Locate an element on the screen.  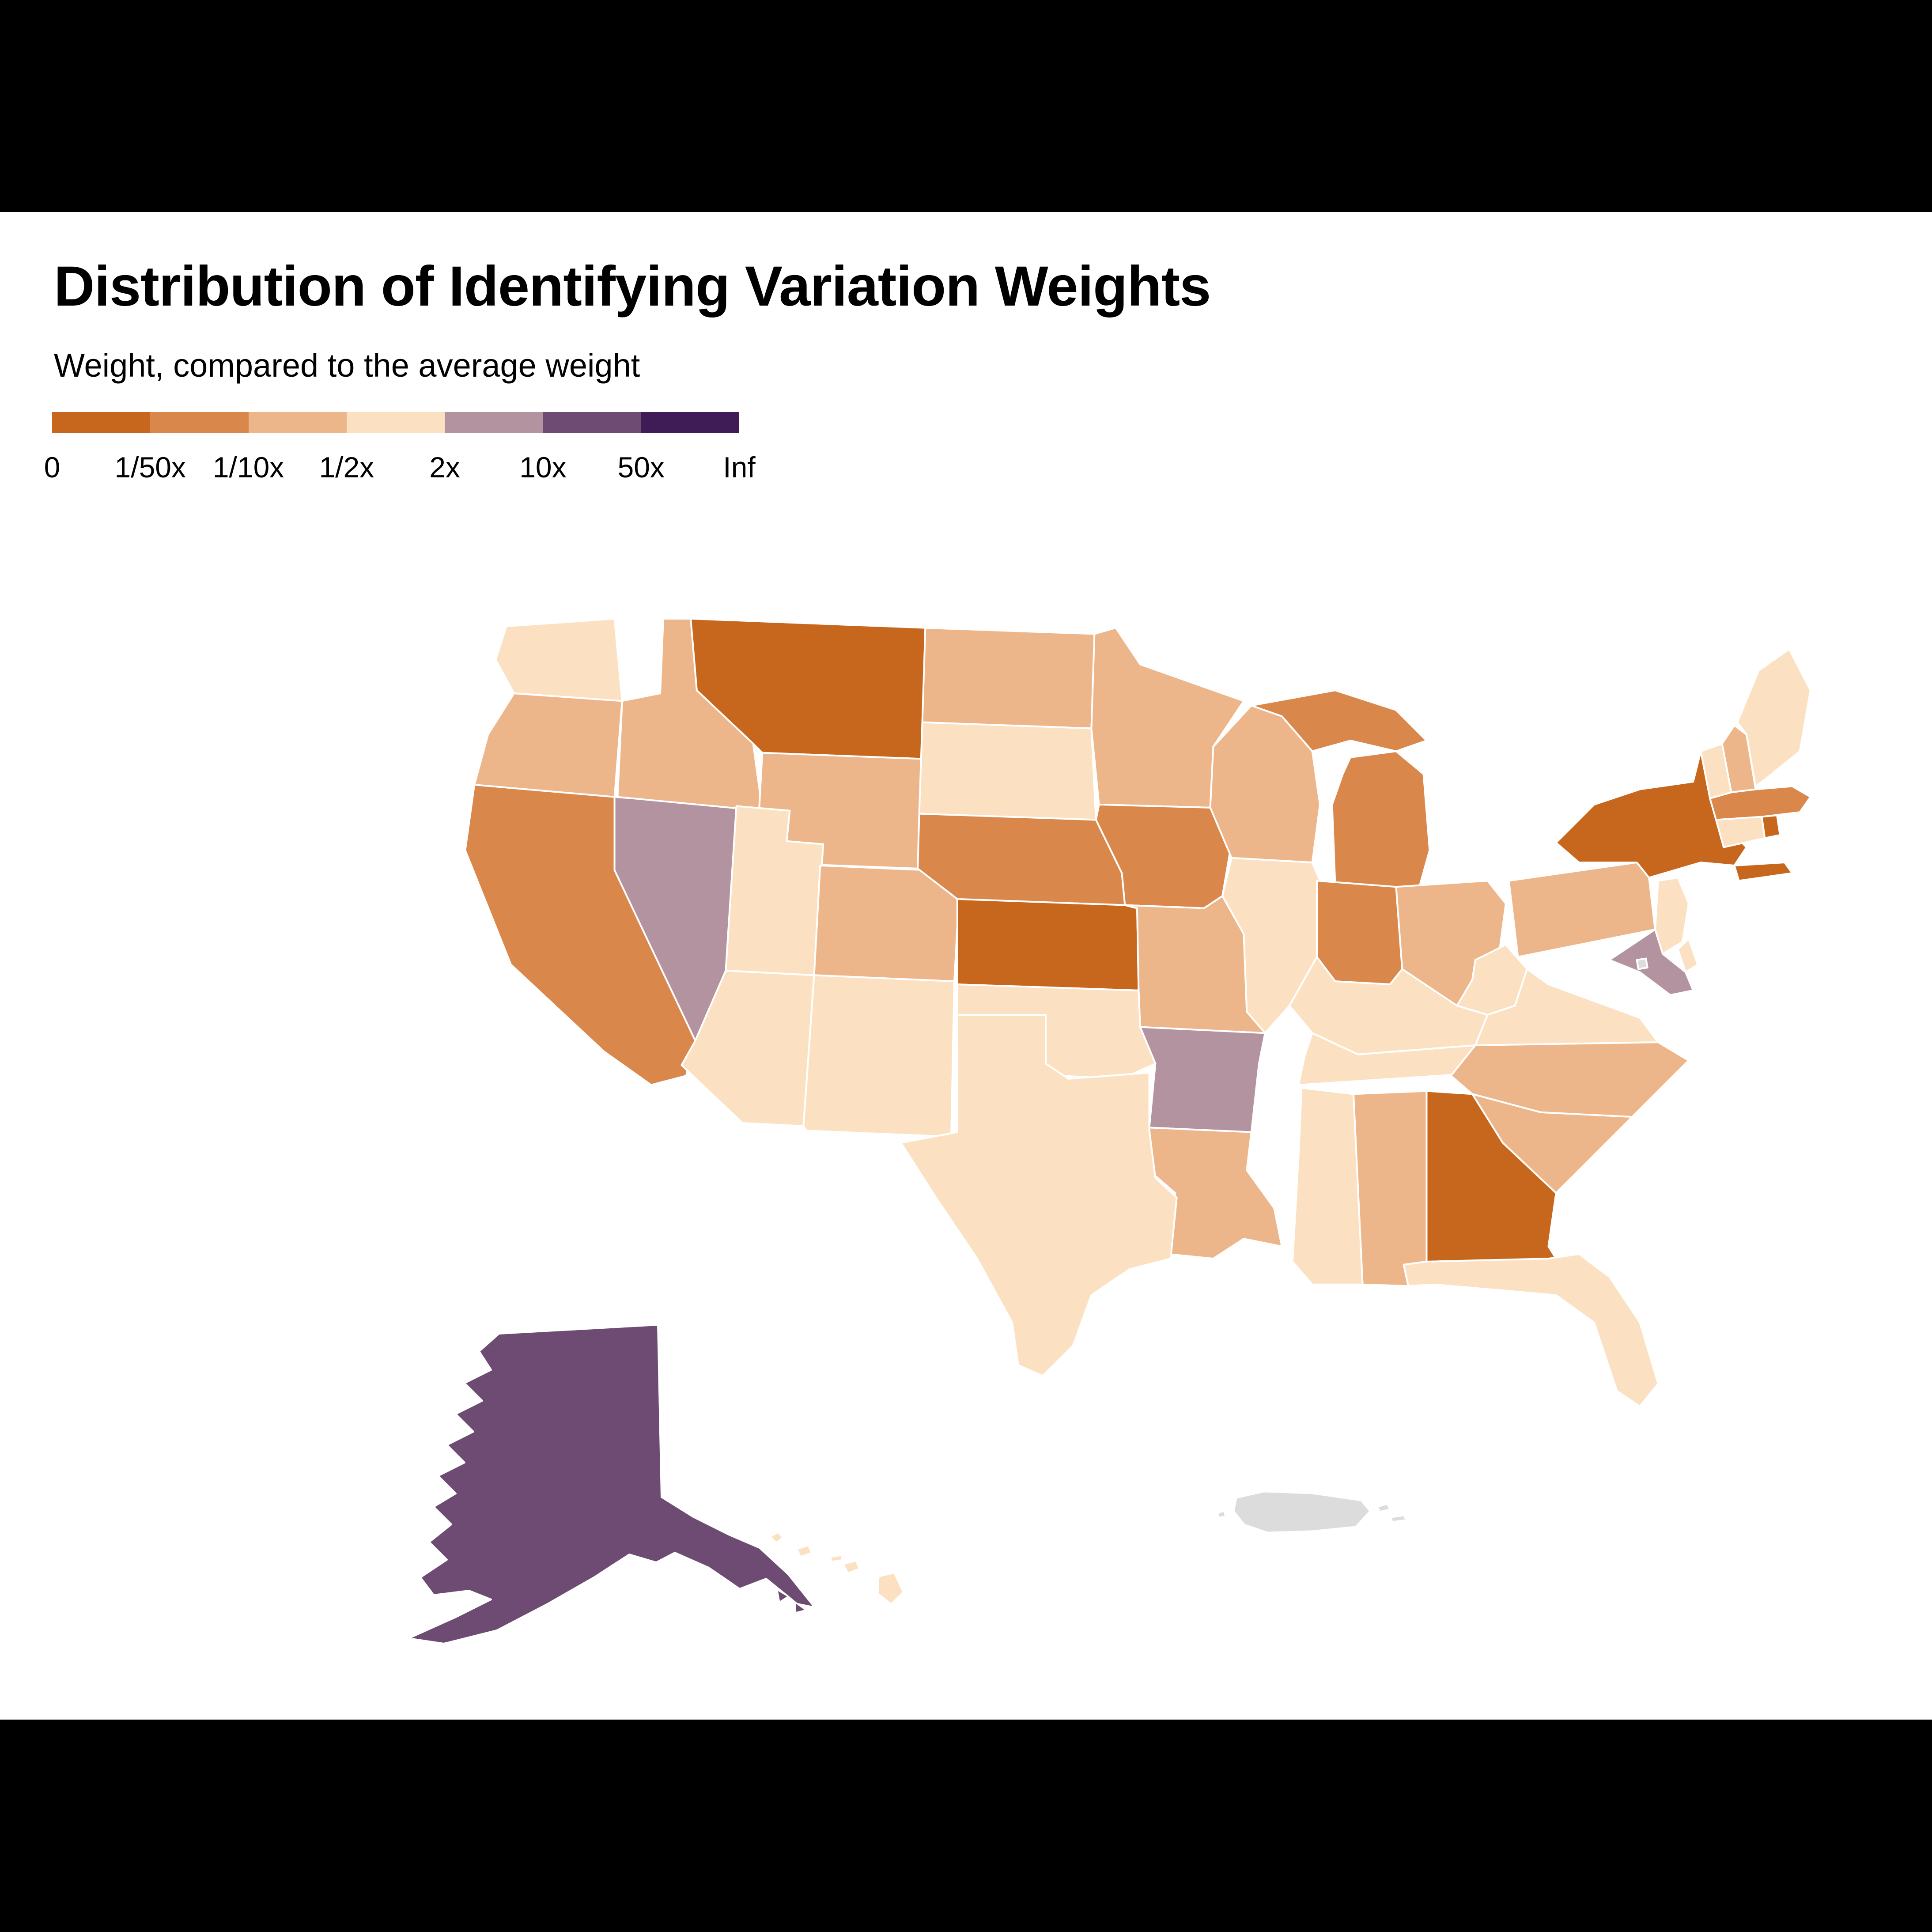
state-ct is located at coordinates (1740, 832).